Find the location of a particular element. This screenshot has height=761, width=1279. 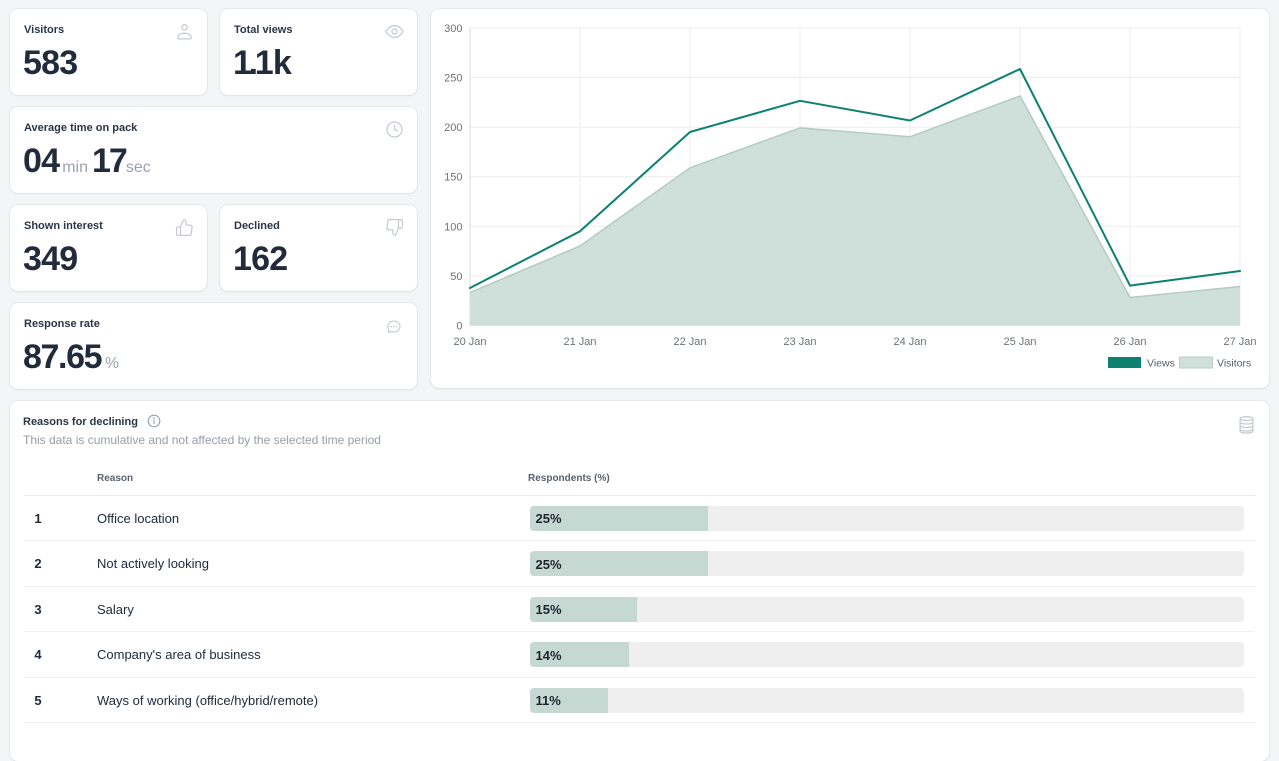

svg-text: 26 Jan is located at coordinates (1129, 342).